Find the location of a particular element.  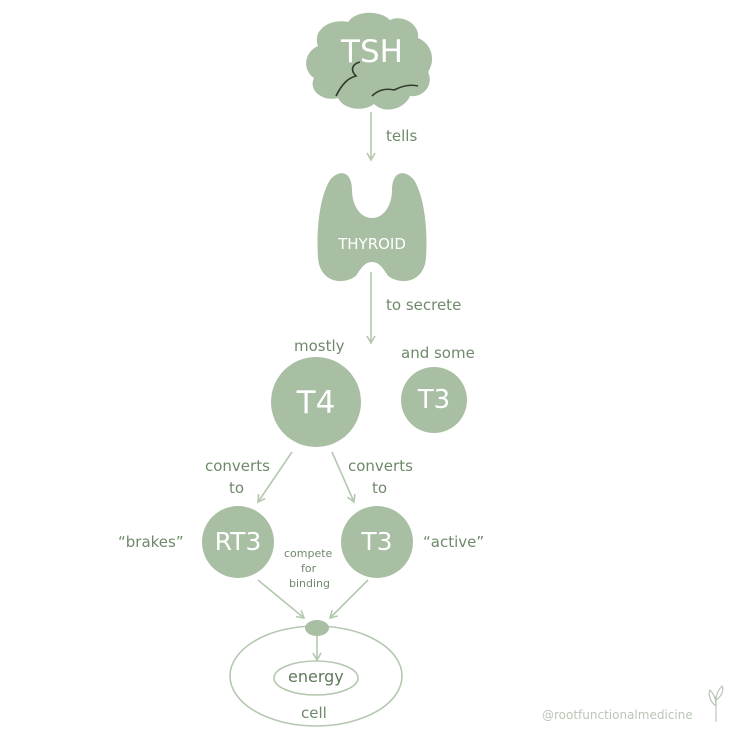

active-label: “active” is located at coordinates (454, 542).